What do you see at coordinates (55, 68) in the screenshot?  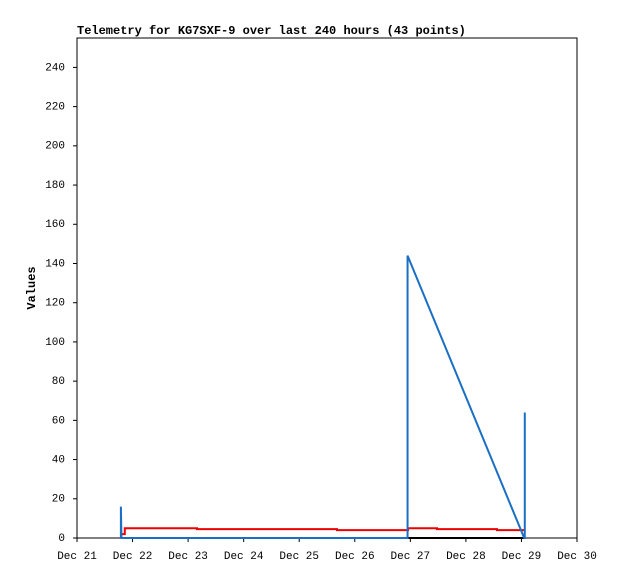 I see `y-tick-label: 240` at bounding box center [55, 68].